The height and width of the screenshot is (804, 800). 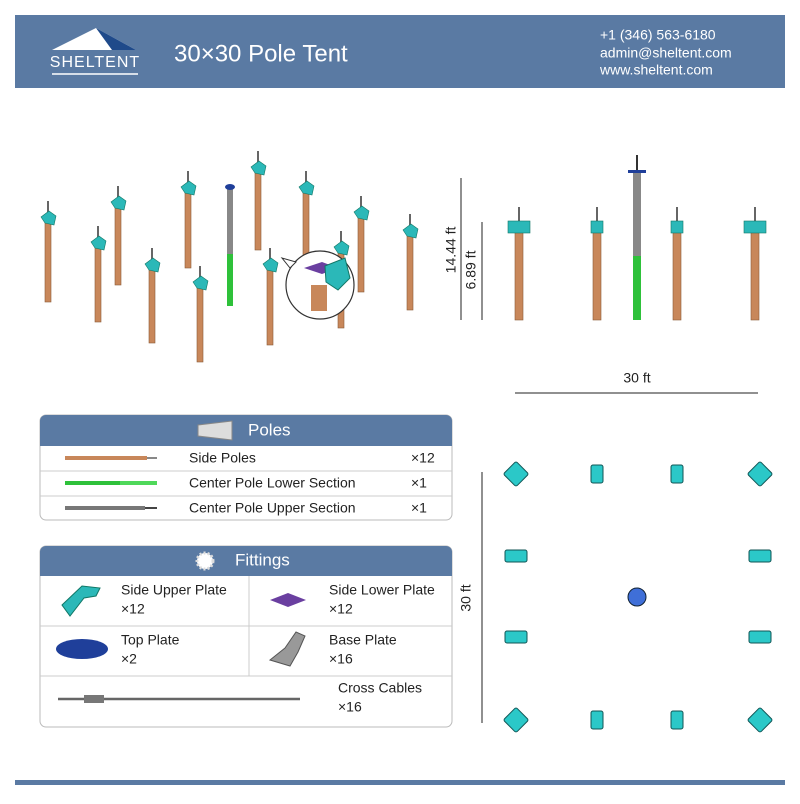 What do you see at coordinates (451, 250) in the screenshot?
I see `overall-height: 14.44 ft` at bounding box center [451, 250].